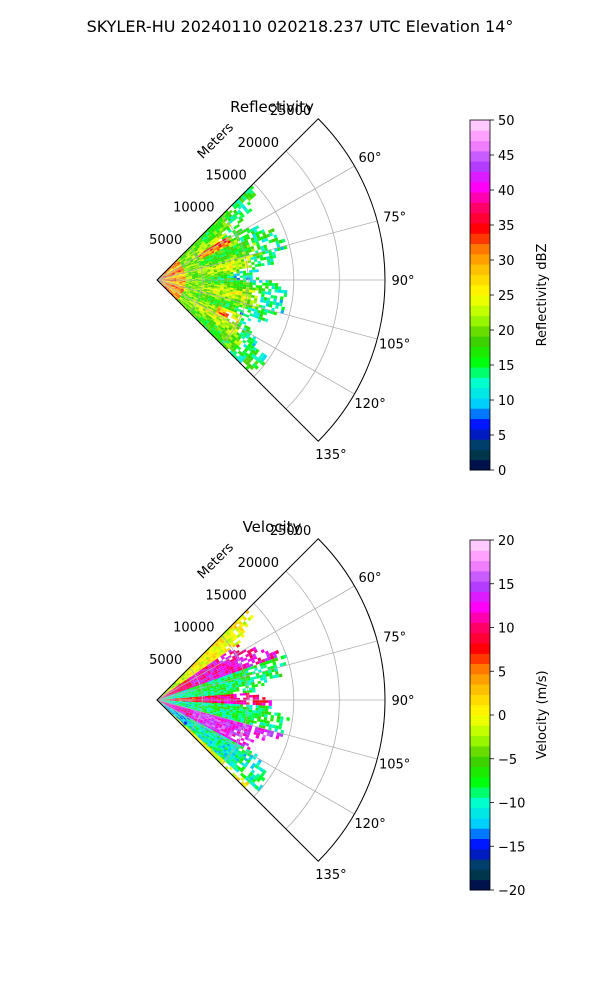 Image resolution: width=600 pixels, height=1000 pixels. What do you see at coordinates (330, 455) in the screenshot?
I see `angular-tick-label: 135°` at bounding box center [330, 455].